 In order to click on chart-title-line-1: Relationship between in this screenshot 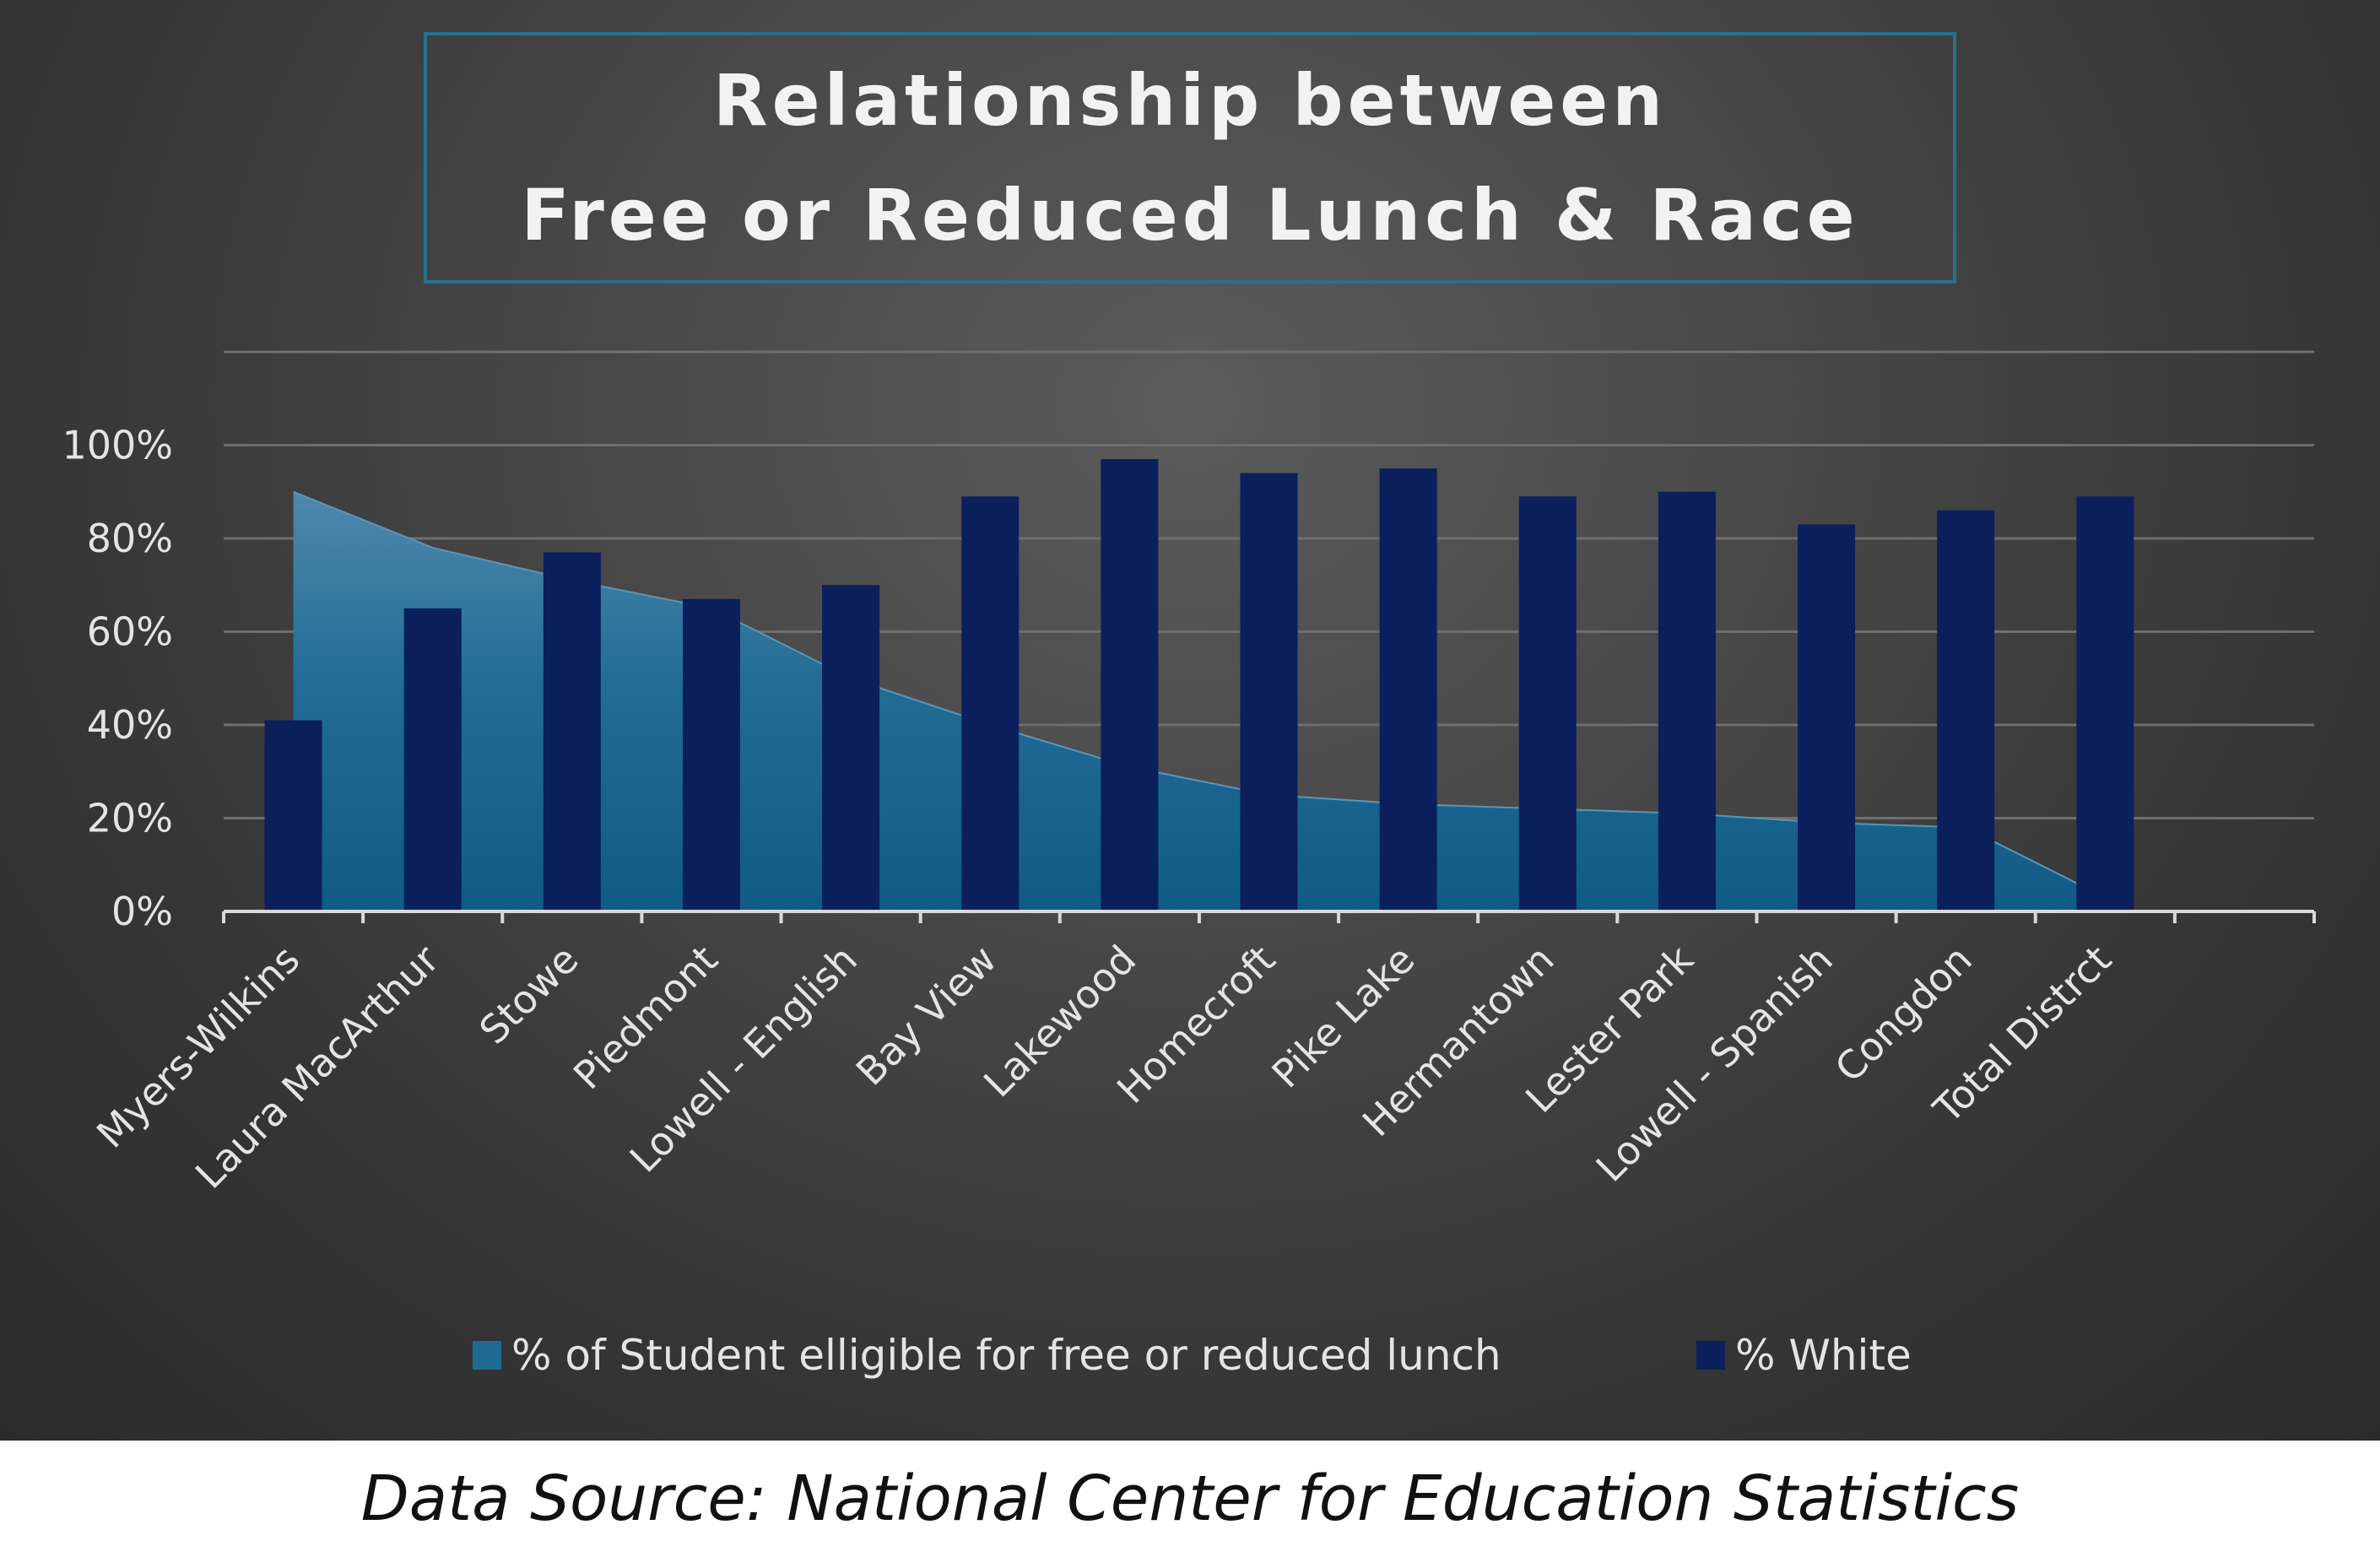, I will do `click(1190, 100)`.